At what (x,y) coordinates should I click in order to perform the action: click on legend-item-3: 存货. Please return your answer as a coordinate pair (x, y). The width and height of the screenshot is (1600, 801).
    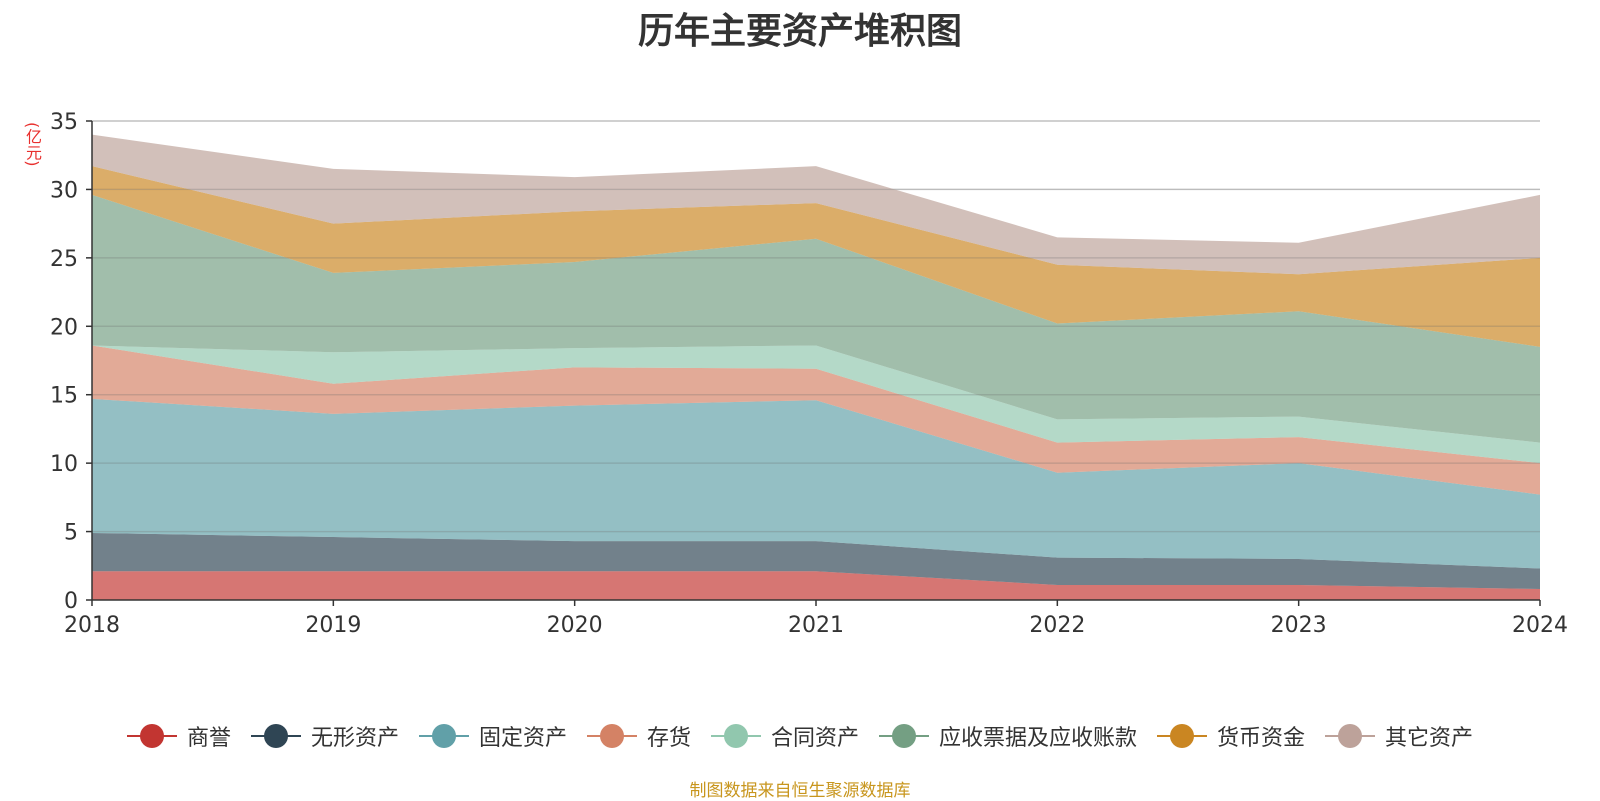
    Looking at the image, I should click on (638, 736).